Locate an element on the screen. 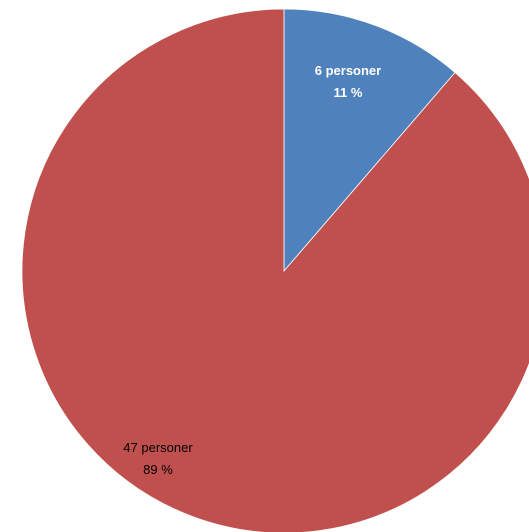 Image resolution: width=529 pixels, height=532 pixels. slice-1-percent-label: 11 % is located at coordinates (348, 92).